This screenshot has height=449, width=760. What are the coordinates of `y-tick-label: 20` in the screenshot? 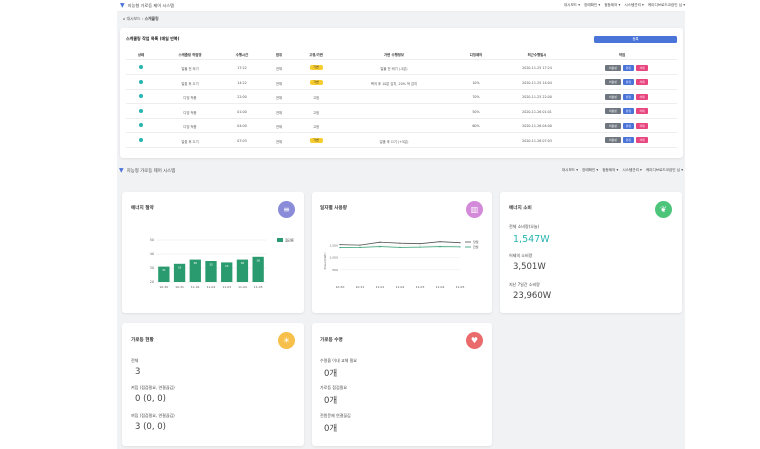 It's located at (152, 282).